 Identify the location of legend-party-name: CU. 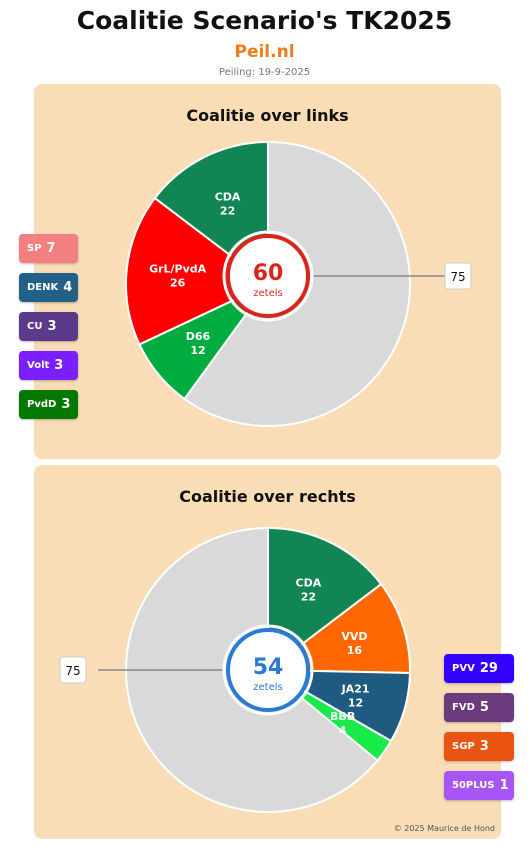
(35, 326).